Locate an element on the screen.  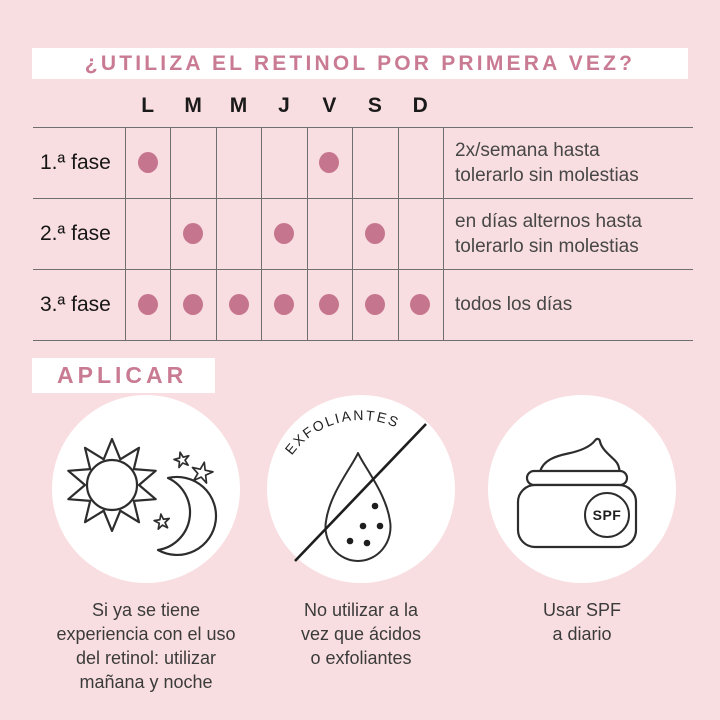
sun-core is located at coordinates (112, 485).